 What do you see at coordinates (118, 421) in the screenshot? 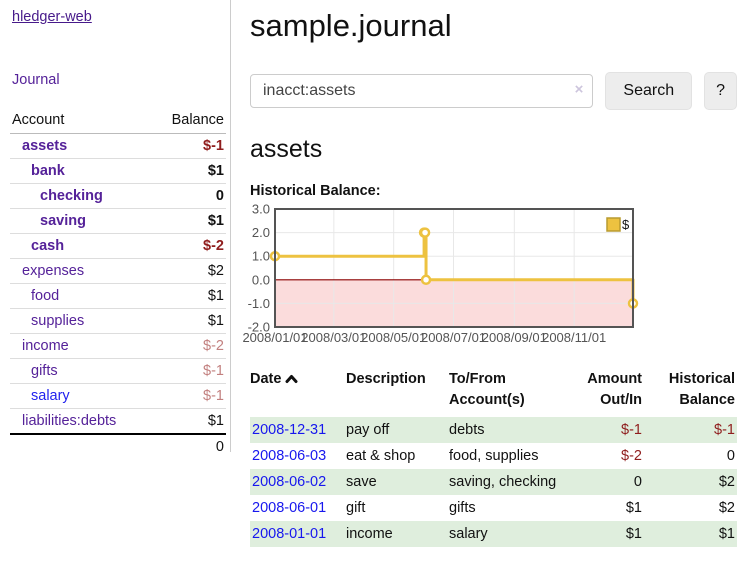
I see `account-row-liabilities-debts: liabilities:debts $1` at bounding box center [118, 421].